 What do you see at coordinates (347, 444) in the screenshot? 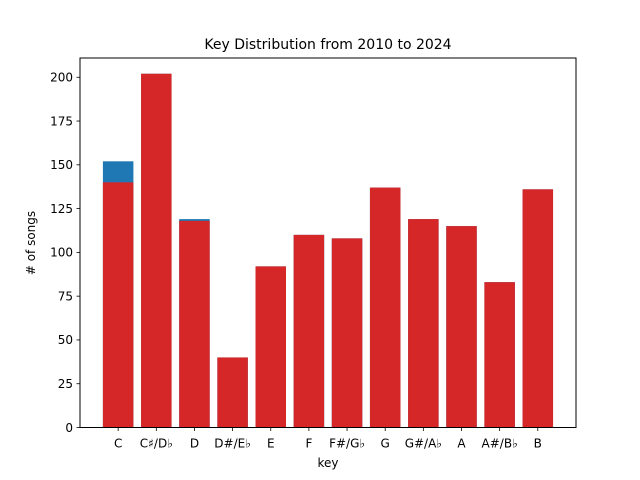
I see `x-tick-label: F#/G♭` at bounding box center [347, 444].